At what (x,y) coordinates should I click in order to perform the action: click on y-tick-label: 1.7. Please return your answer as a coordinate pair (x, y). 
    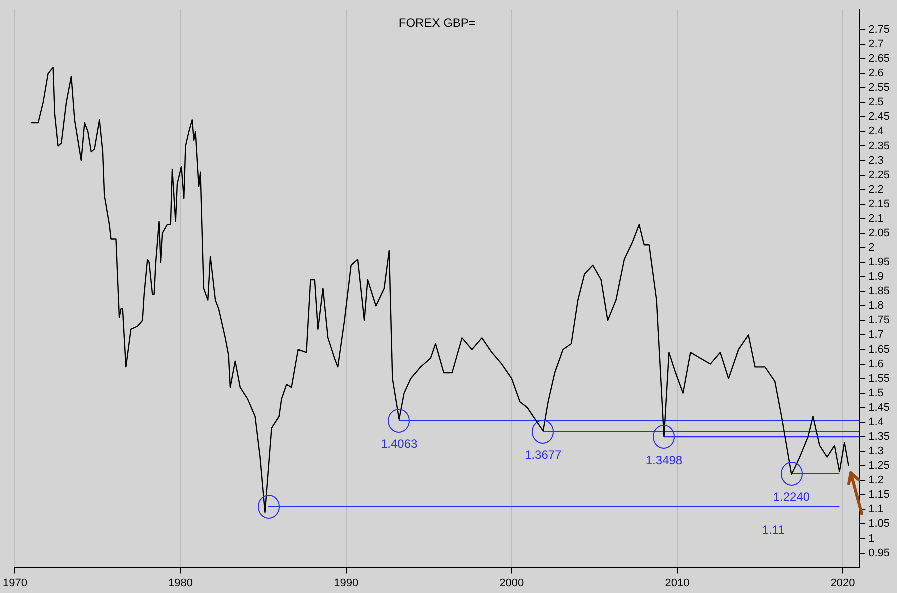
    Looking at the image, I should click on (876, 335).